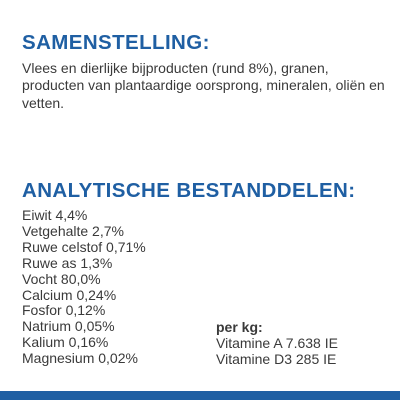  I want to click on analytical-item-calcium: Calcium 0,24%, so click(69, 294).